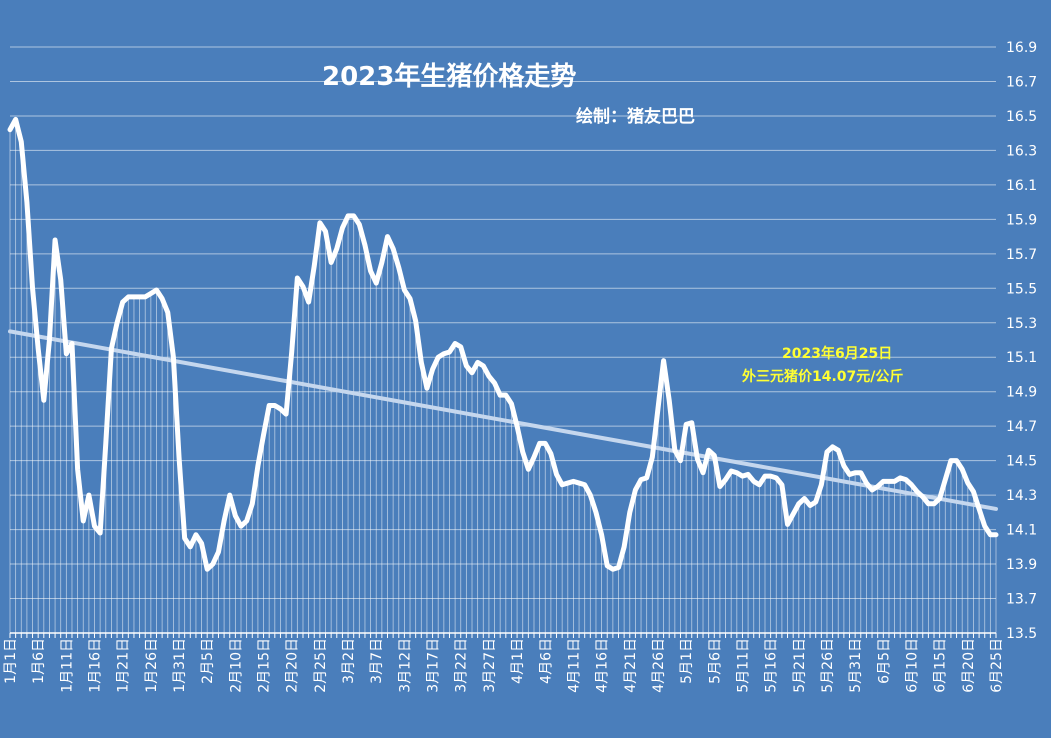  Describe the element at coordinates (449, 77) in the screenshot. I see `chart-title: 2023年生猪价格走势` at that location.